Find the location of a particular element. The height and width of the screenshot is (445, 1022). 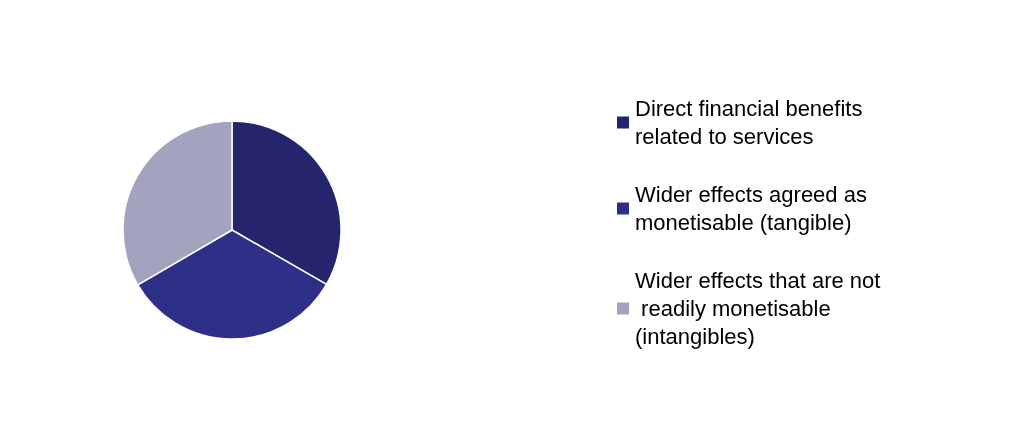

legend-label: Direct financial benefits related to services is located at coordinates (752, 122).